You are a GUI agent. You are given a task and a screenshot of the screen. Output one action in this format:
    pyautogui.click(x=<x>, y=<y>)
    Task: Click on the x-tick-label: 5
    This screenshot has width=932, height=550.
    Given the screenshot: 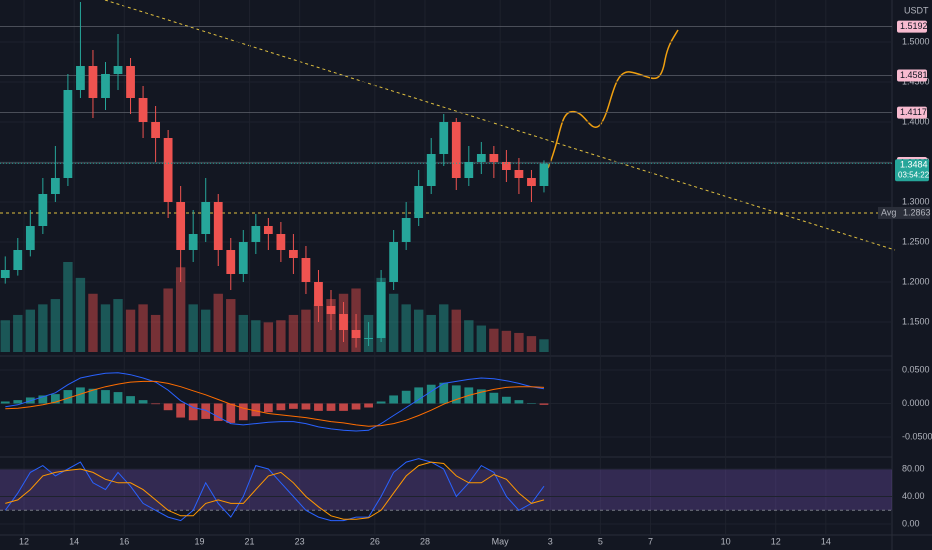 What is the action you would take?
    pyautogui.click(x=600, y=541)
    